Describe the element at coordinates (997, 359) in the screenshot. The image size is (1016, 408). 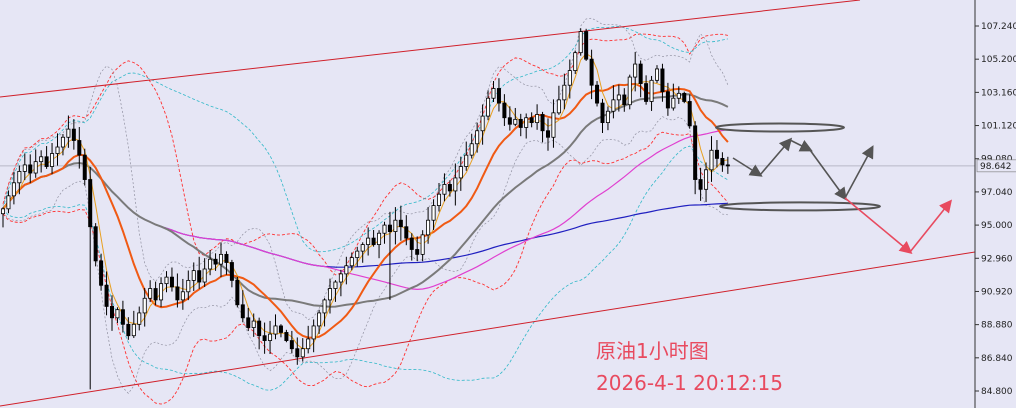
I see `y-tick-label: 86.840` at that location.